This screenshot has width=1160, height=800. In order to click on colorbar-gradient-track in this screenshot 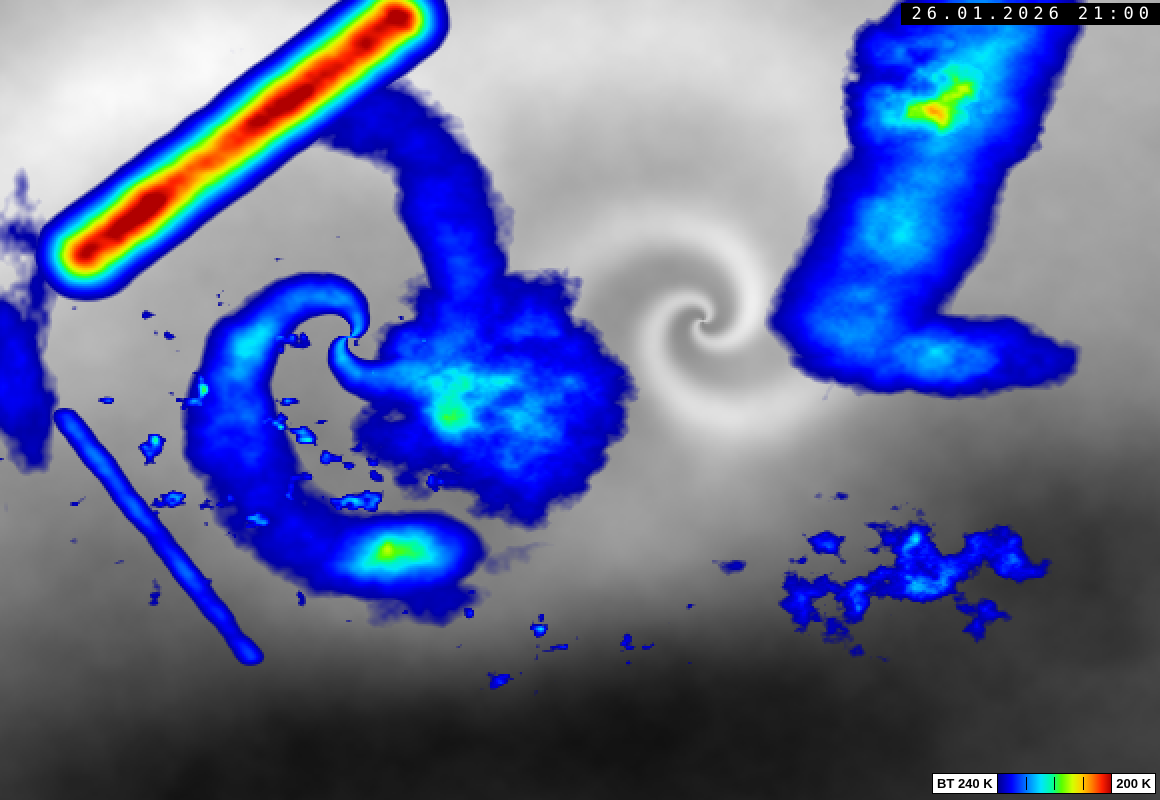, I will do `click(1054, 783)`.